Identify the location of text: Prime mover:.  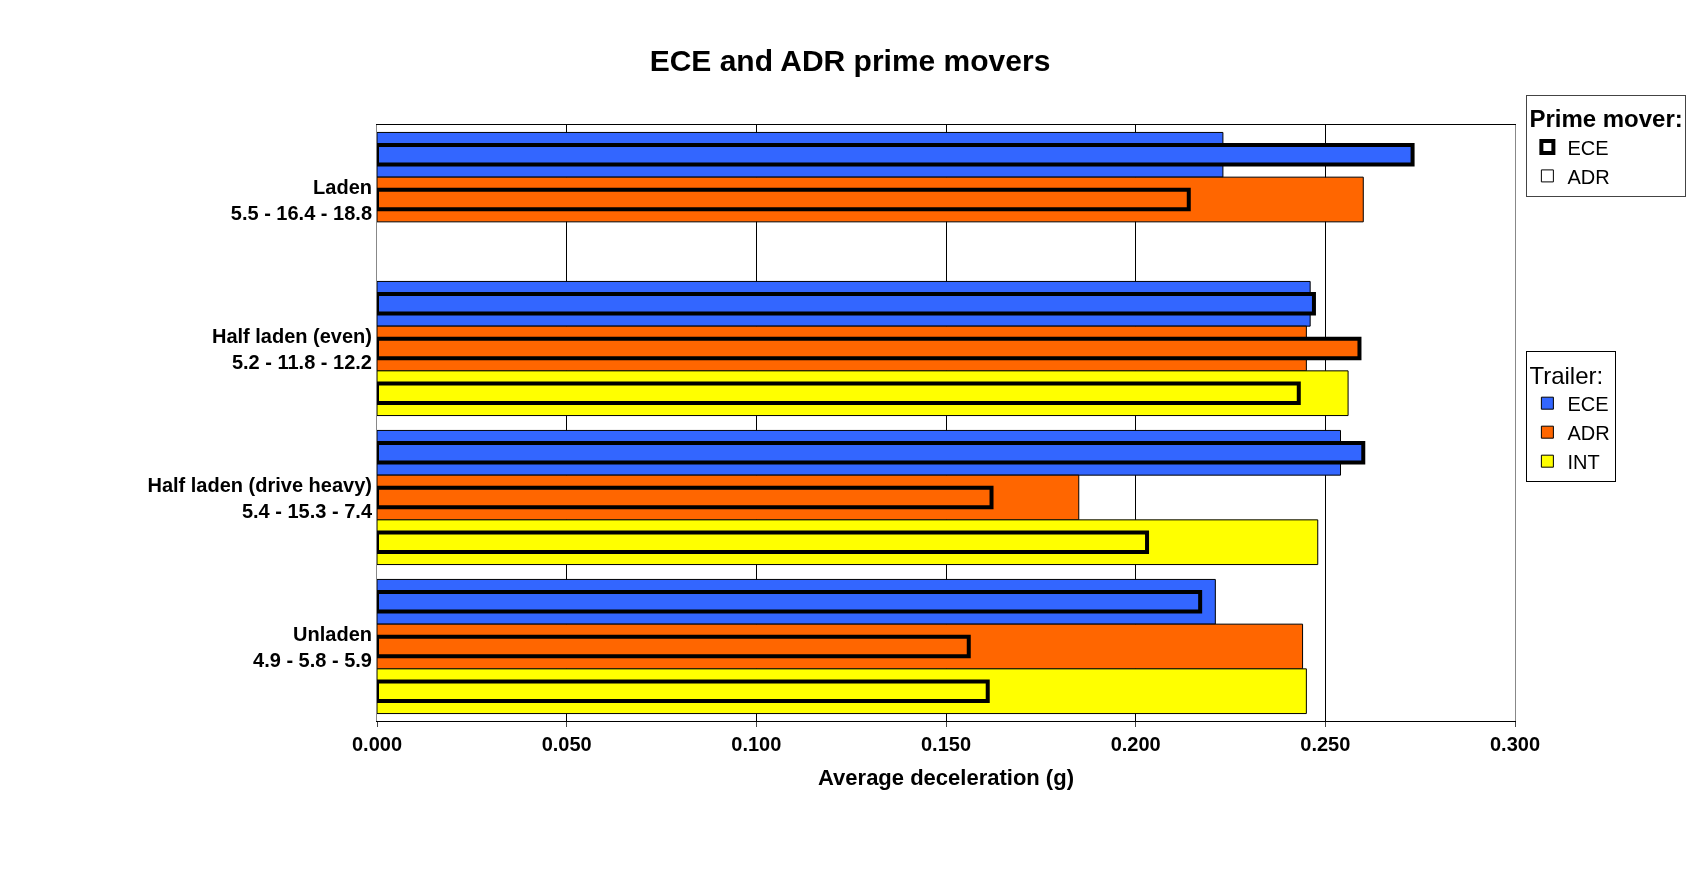
(1606, 119).